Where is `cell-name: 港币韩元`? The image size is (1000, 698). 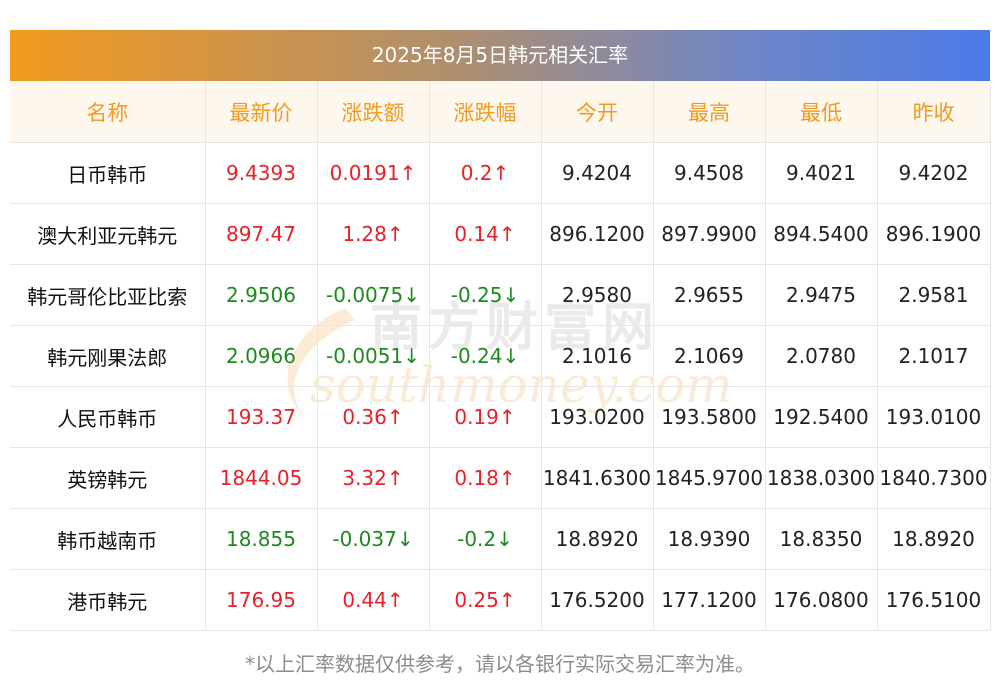 cell-name: 港币韩元 is located at coordinates (108, 600).